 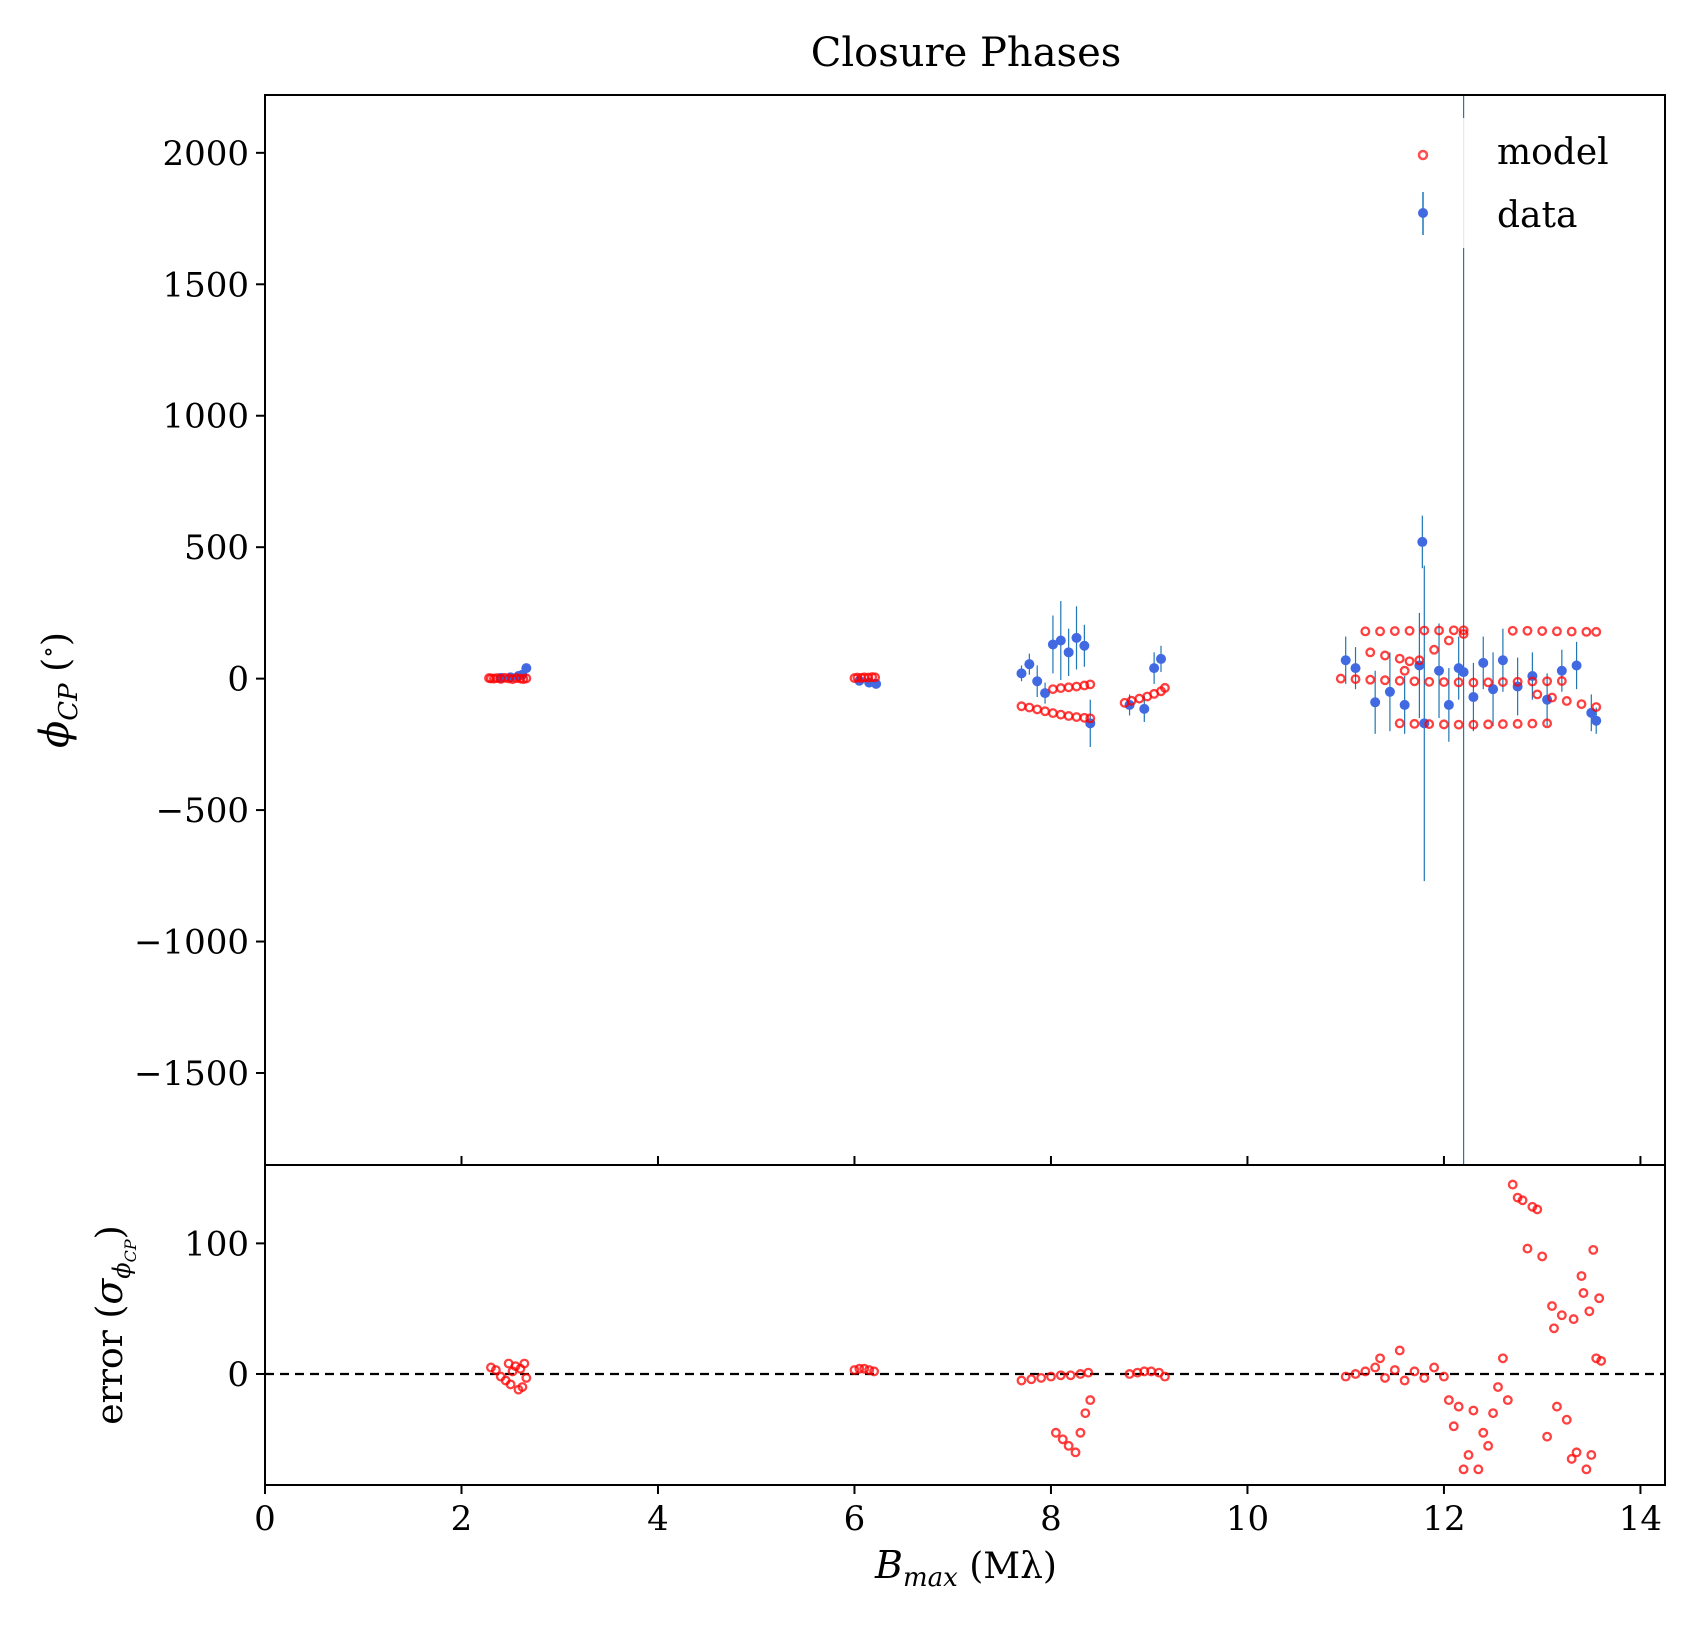 I want to click on y-tick-label-bottom: 100, so click(x=216, y=1244).